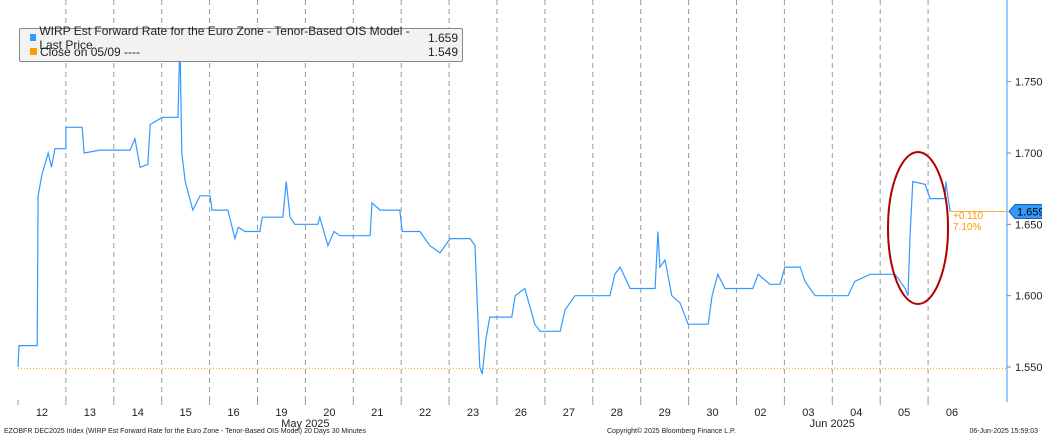  What do you see at coordinates (442, 51) in the screenshot?
I see `legend-close-value: 1.549` at bounding box center [442, 51].